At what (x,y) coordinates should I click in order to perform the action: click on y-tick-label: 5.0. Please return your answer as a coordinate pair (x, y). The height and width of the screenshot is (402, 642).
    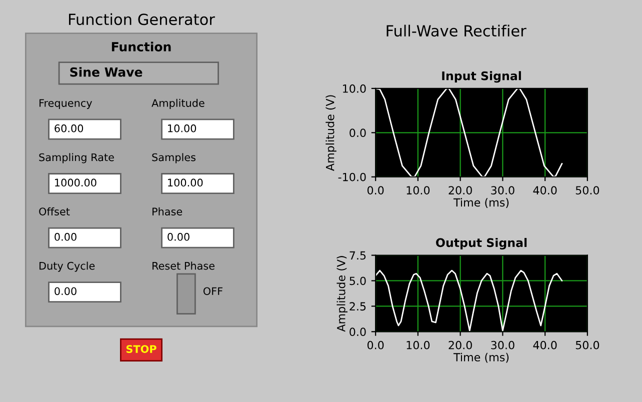
    Looking at the image, I should click on (358, 281).